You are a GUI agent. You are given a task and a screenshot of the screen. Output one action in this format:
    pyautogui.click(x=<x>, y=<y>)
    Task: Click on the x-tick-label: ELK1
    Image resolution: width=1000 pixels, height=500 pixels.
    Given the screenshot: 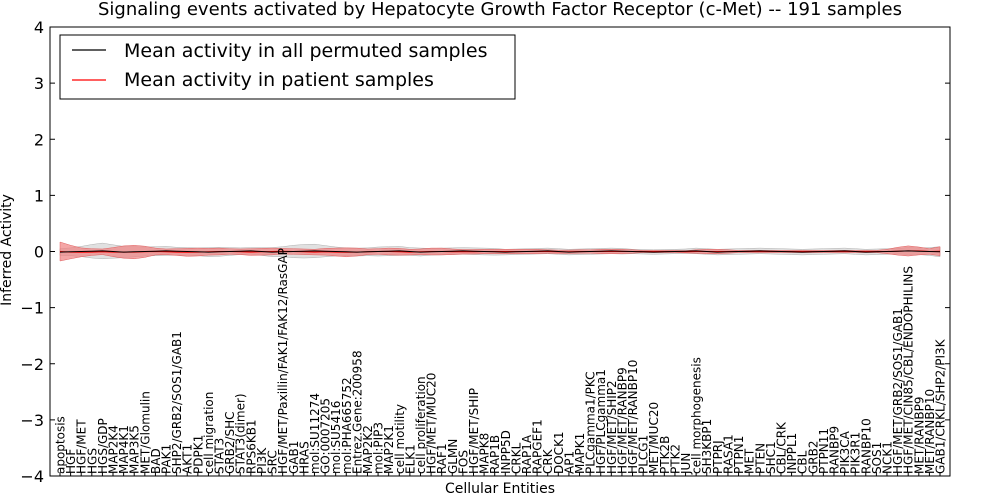 What is the action you would take?
    pyautogui.click(x=410, y=459)
    